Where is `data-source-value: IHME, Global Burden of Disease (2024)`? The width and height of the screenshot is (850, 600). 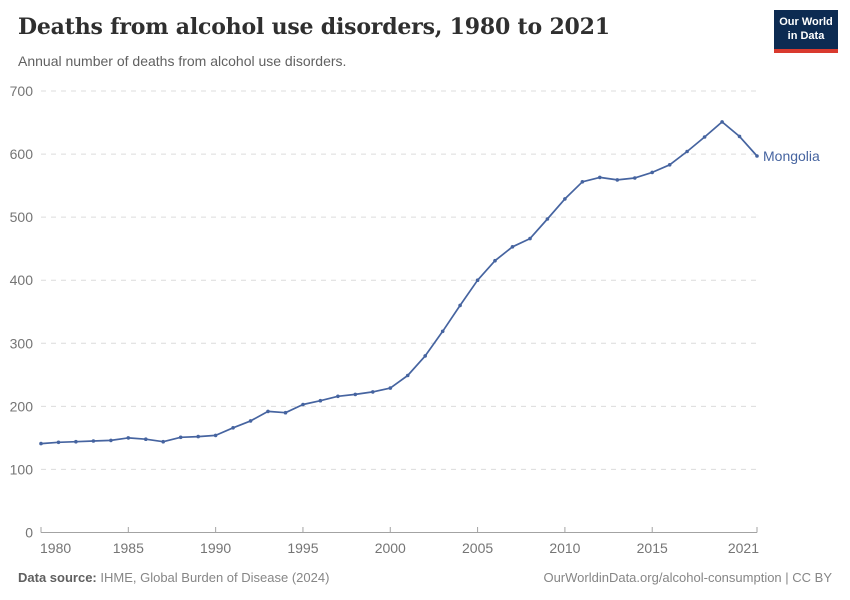
data-source-value: IHME, Global Burden of Disease (2024) is located at coordinates (213, 577).